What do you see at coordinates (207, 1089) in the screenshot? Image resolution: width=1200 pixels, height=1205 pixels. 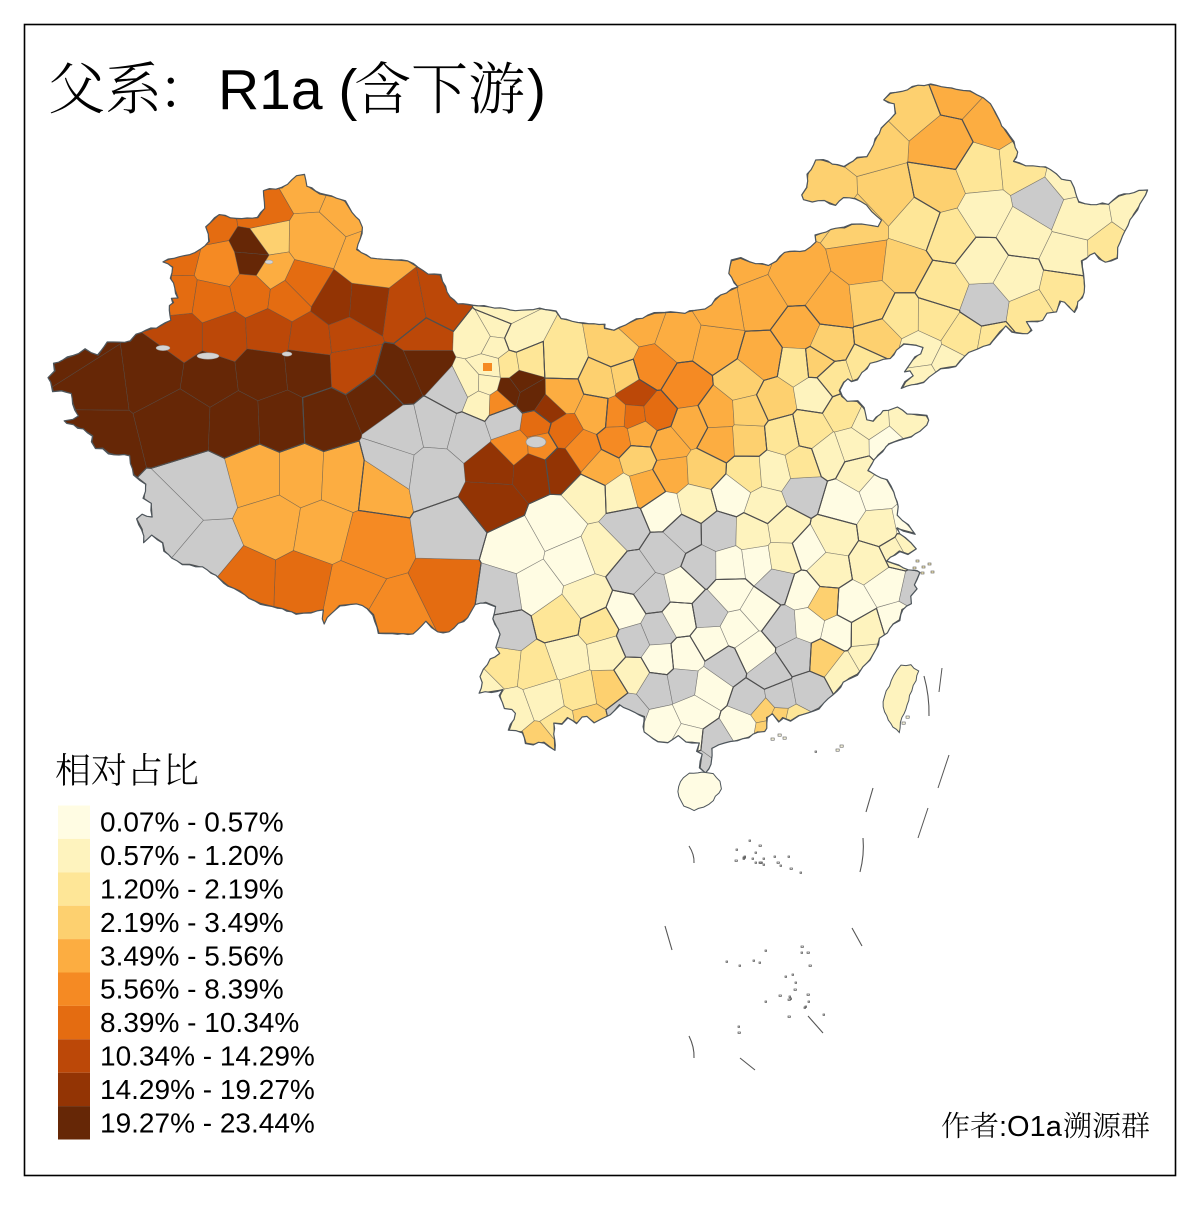 I see `svg-text: 14.29% - 19.27%` at bounding box center [207, 1089].